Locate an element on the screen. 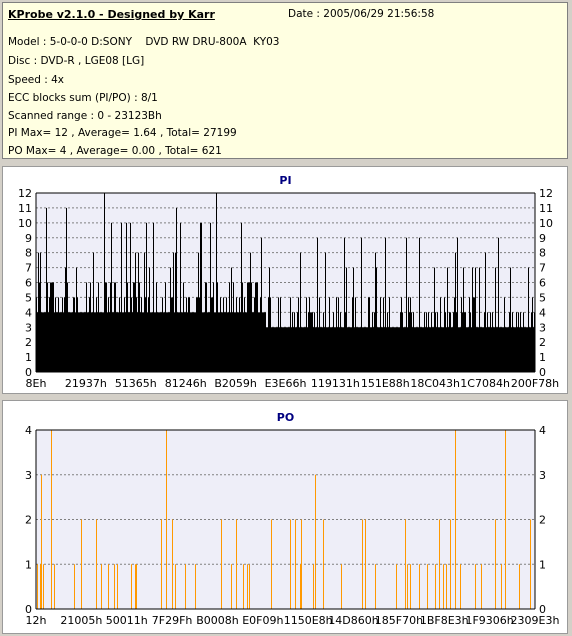 The image size is (572, 636). y-tick-label-right: 3 is located at coordinates (542, 475).